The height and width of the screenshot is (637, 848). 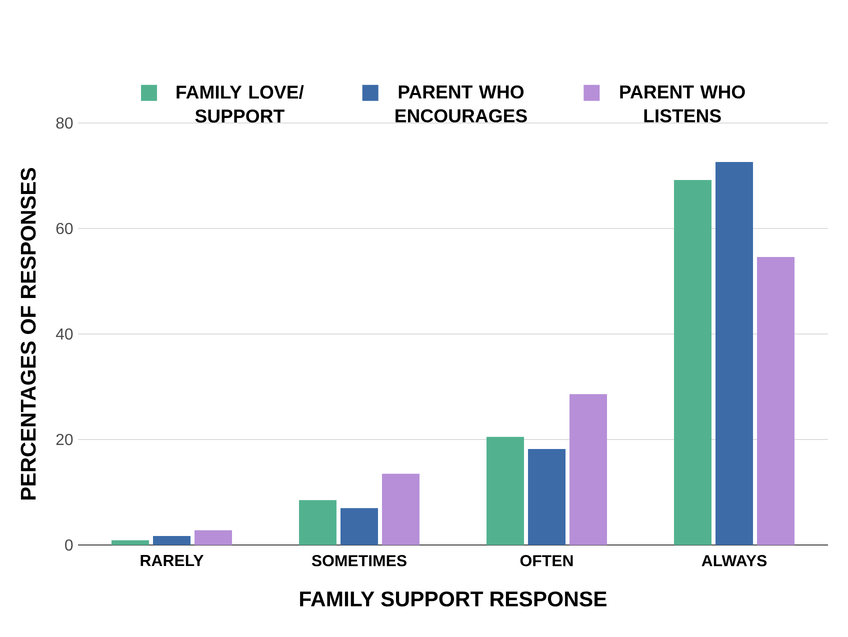 What do you see at coordinates (682, 103) in the screenshot?
I see `legend-label: PARENT WHO LISTENS` at bounding box center [682, 103].